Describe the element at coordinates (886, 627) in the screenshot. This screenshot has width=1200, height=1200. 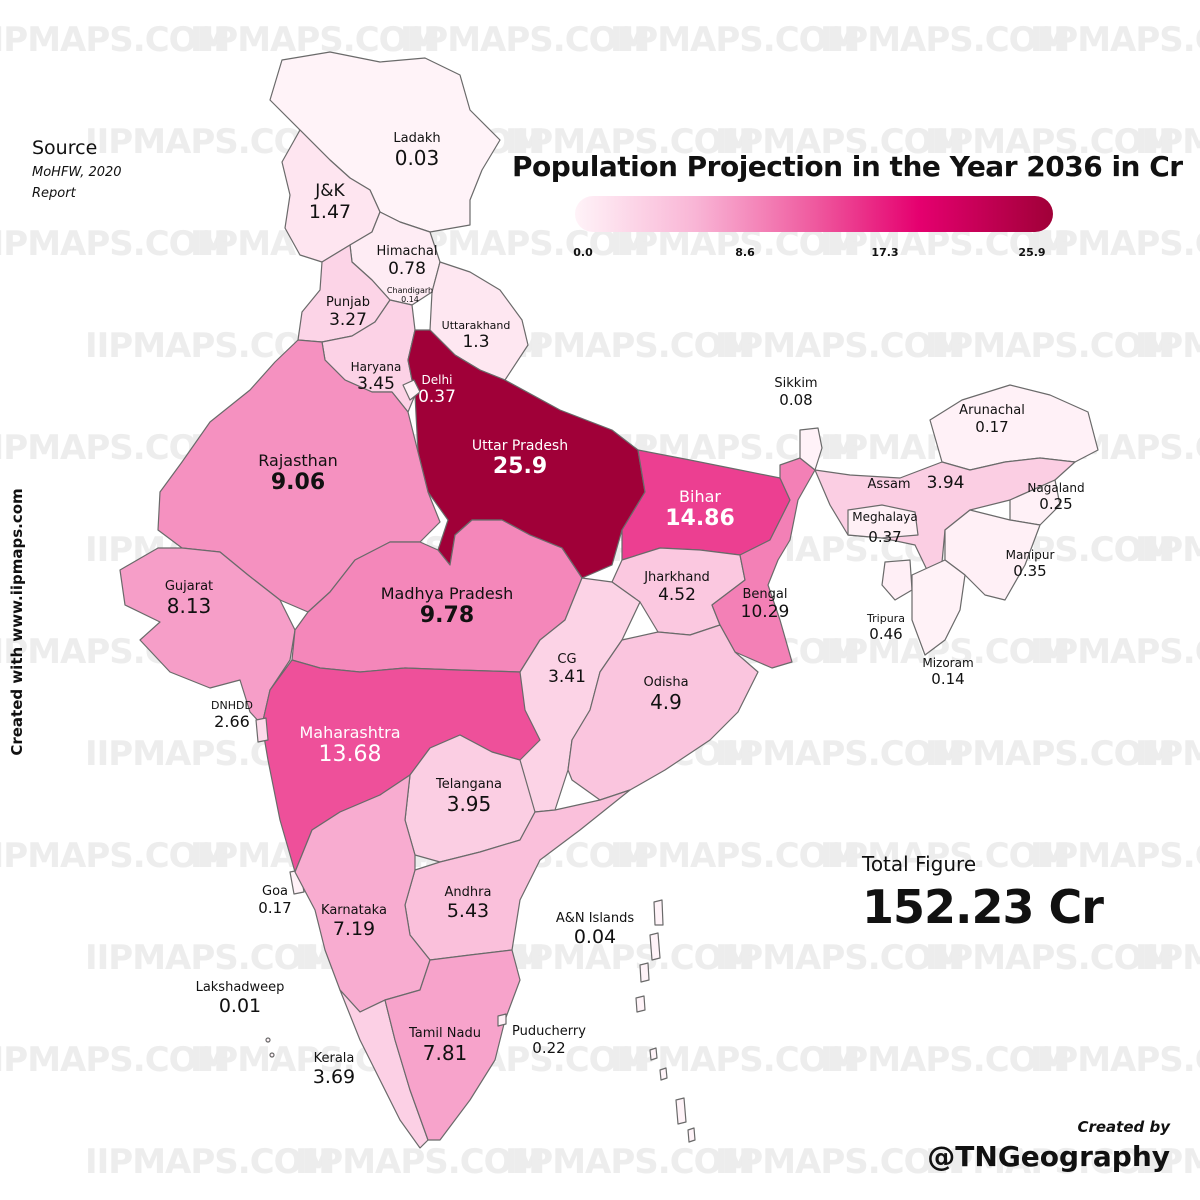
I see `label-tripura: Tripura 0.46` at that location.